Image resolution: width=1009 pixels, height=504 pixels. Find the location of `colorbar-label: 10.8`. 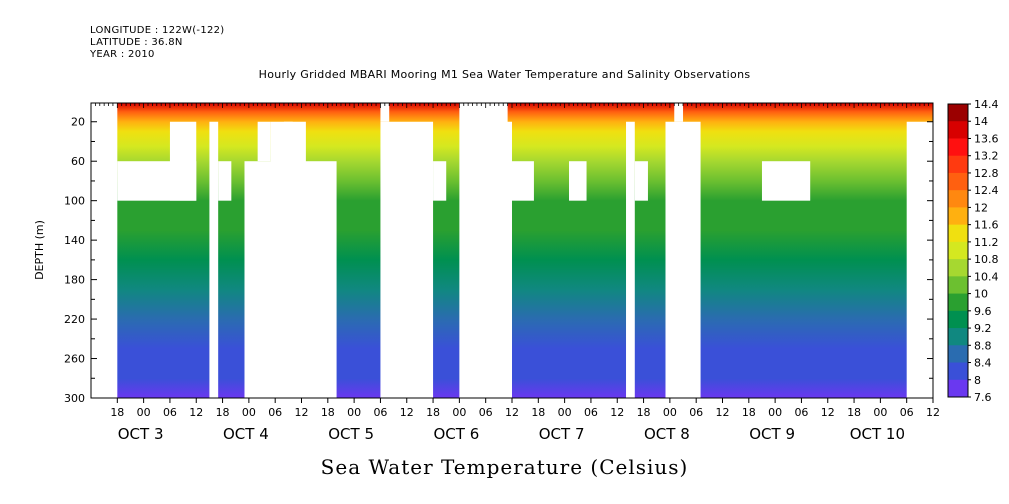

colorbar-label: 10.8 is located at coordinates (986, 259).